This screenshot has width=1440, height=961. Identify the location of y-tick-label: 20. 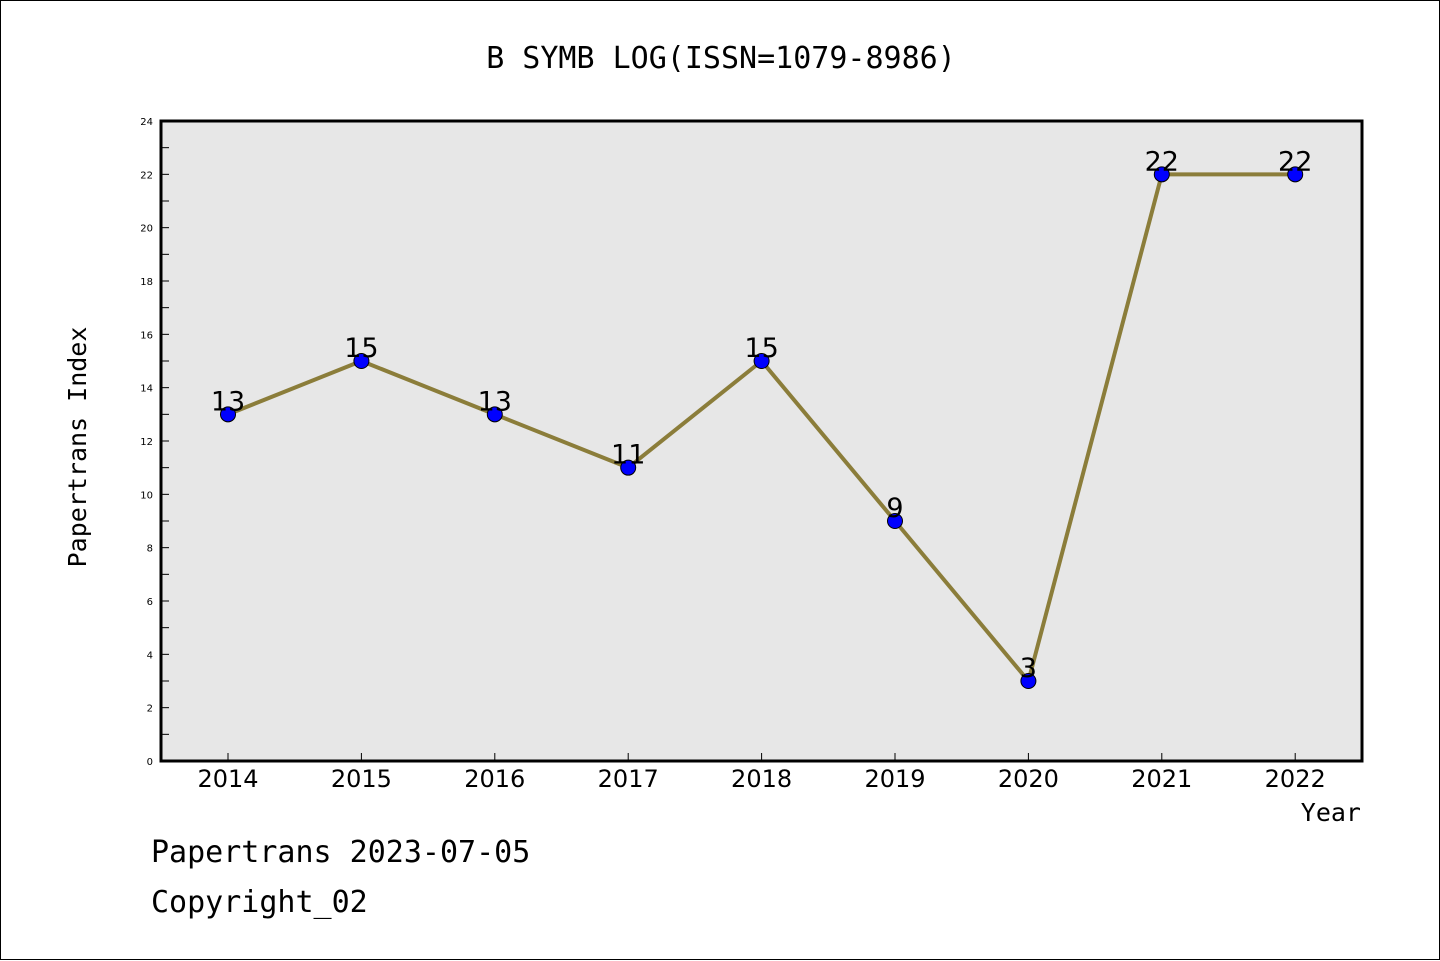
(146, 229).